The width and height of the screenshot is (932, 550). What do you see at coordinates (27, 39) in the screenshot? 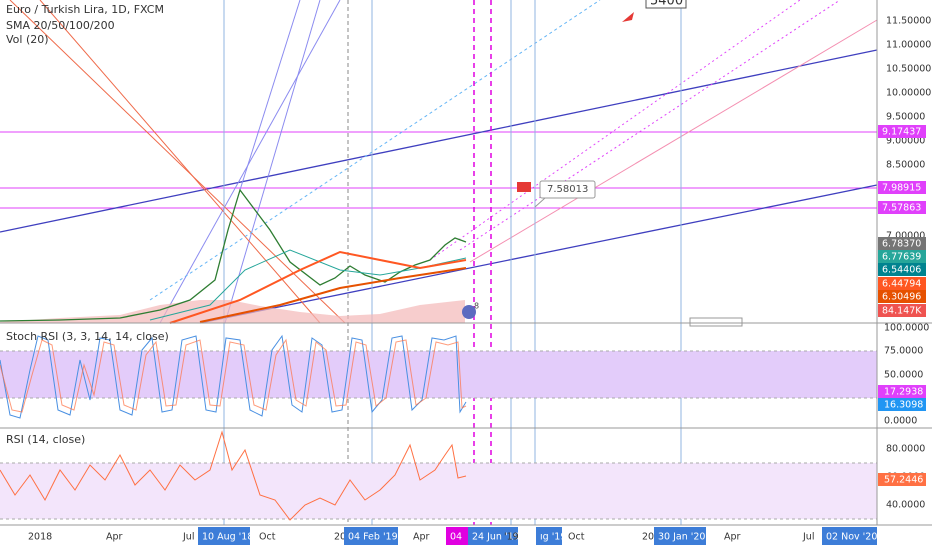
I see `legend-vol: Vol (20)` at bounding box center [27, 39].